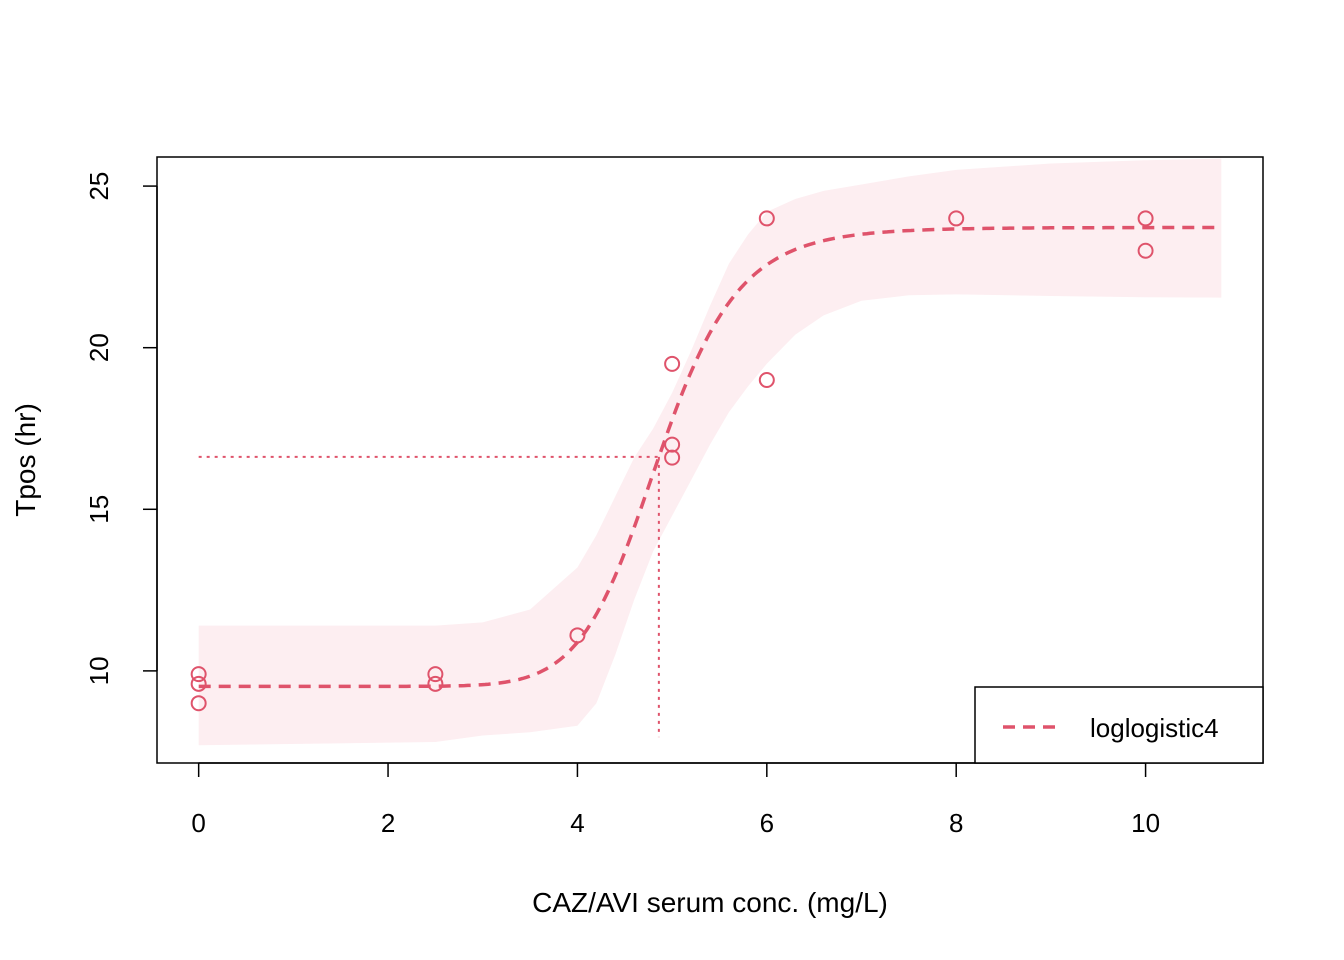  I want to click on x-tick-label: 2, so click(388, 823).